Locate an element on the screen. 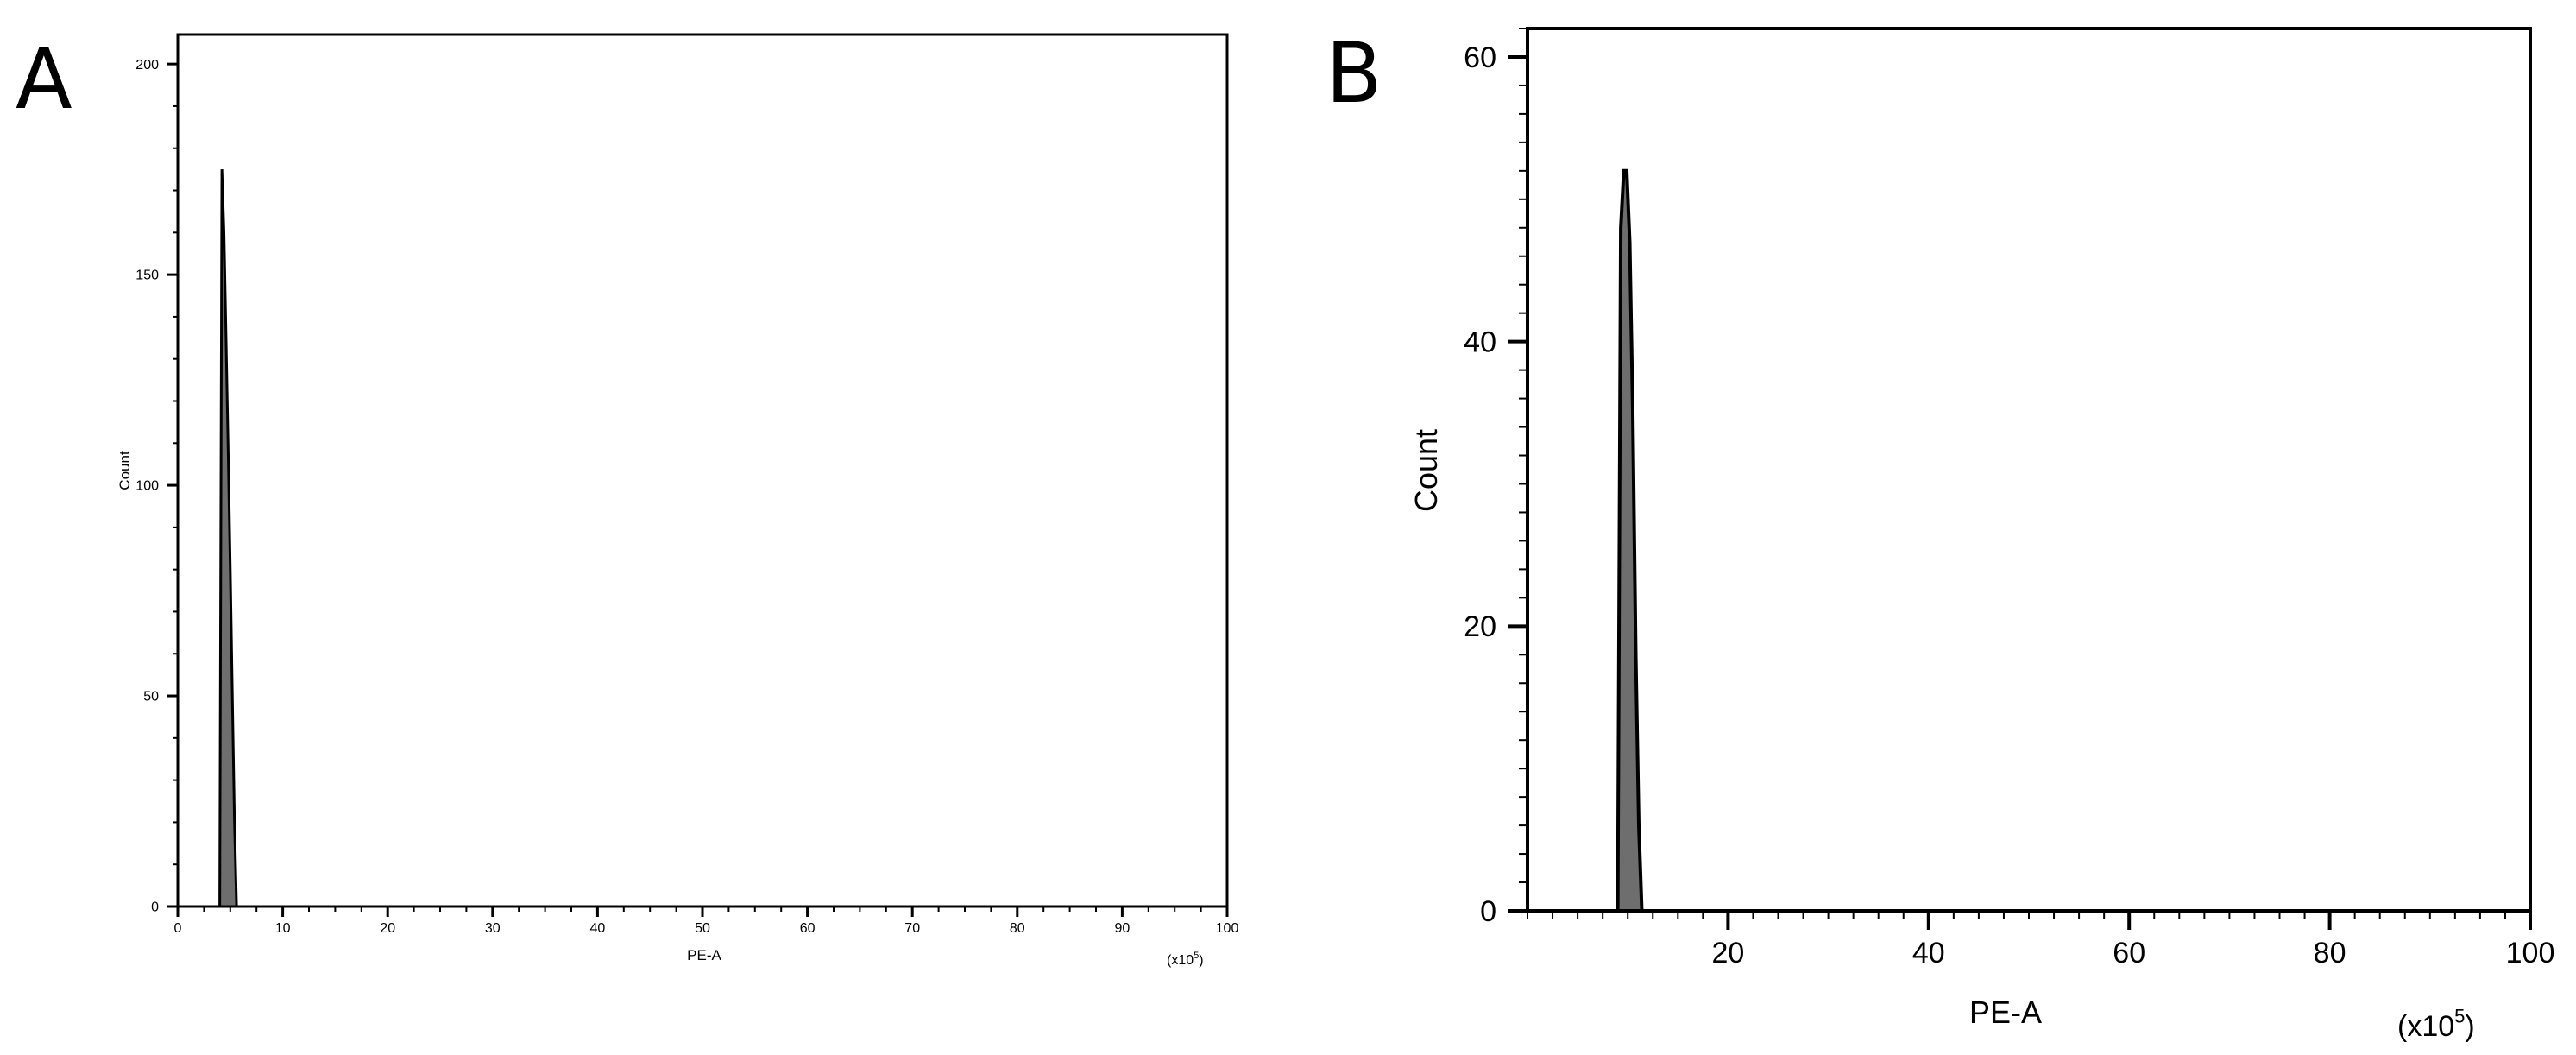 The image size is (2576, 1055). panel-label-b: B is located at coordinates (1354, 73).